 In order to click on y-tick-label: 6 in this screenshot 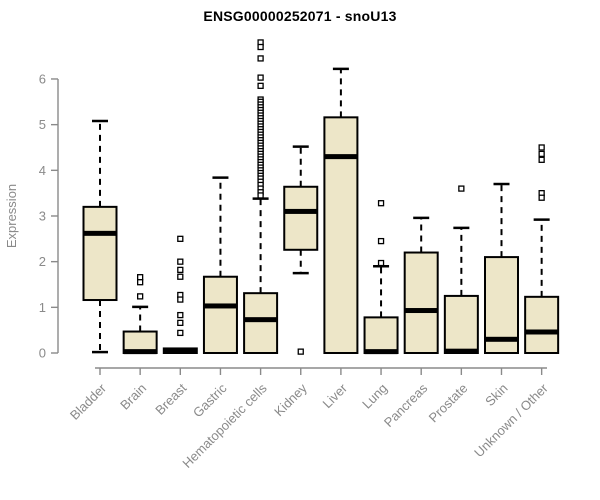, I will do `click(42, 78)`.